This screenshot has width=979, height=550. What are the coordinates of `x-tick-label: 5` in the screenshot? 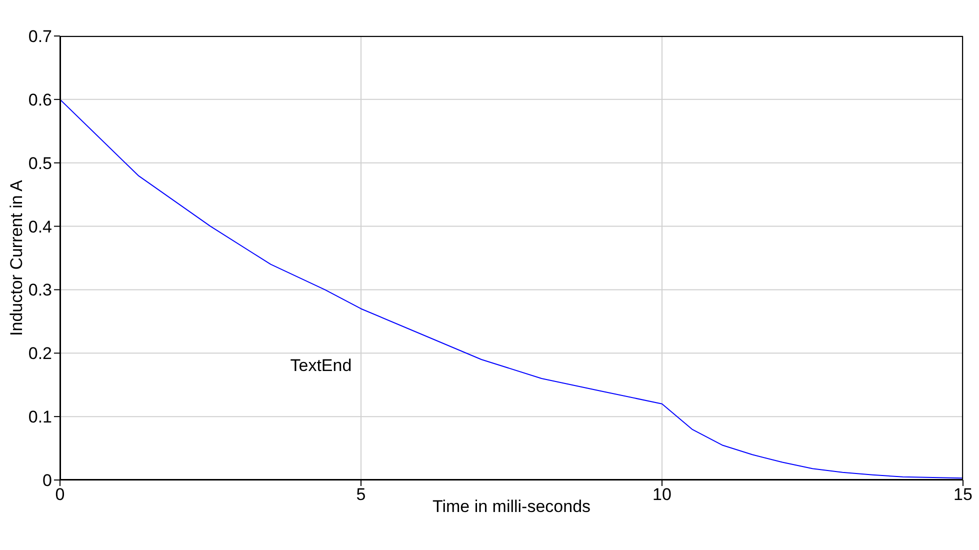 It's located at (361, 494).